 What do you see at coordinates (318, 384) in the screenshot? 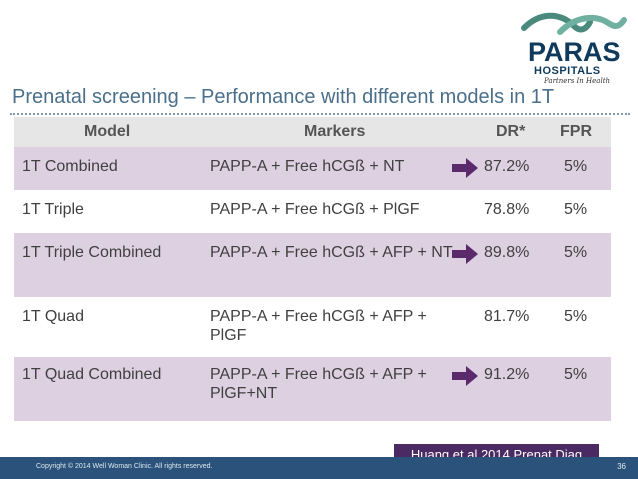
I see `cell-markers: PAPP-A + Free hCGß + AFP + PlGF+NT` at bounding box center [318, 384].